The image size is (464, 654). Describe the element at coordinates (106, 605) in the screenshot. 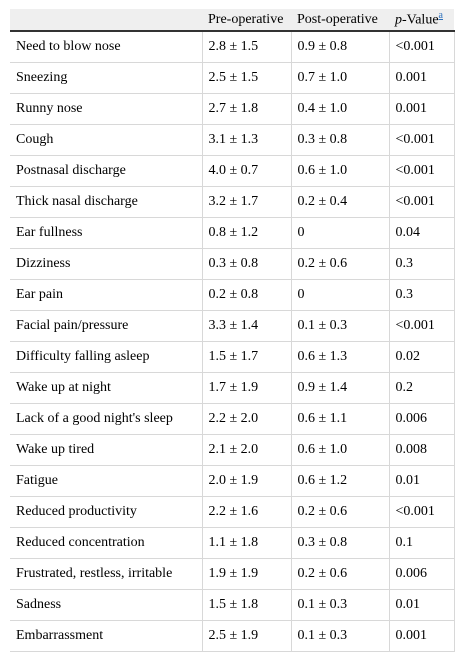

I see `row-label: Sadness` at that location.